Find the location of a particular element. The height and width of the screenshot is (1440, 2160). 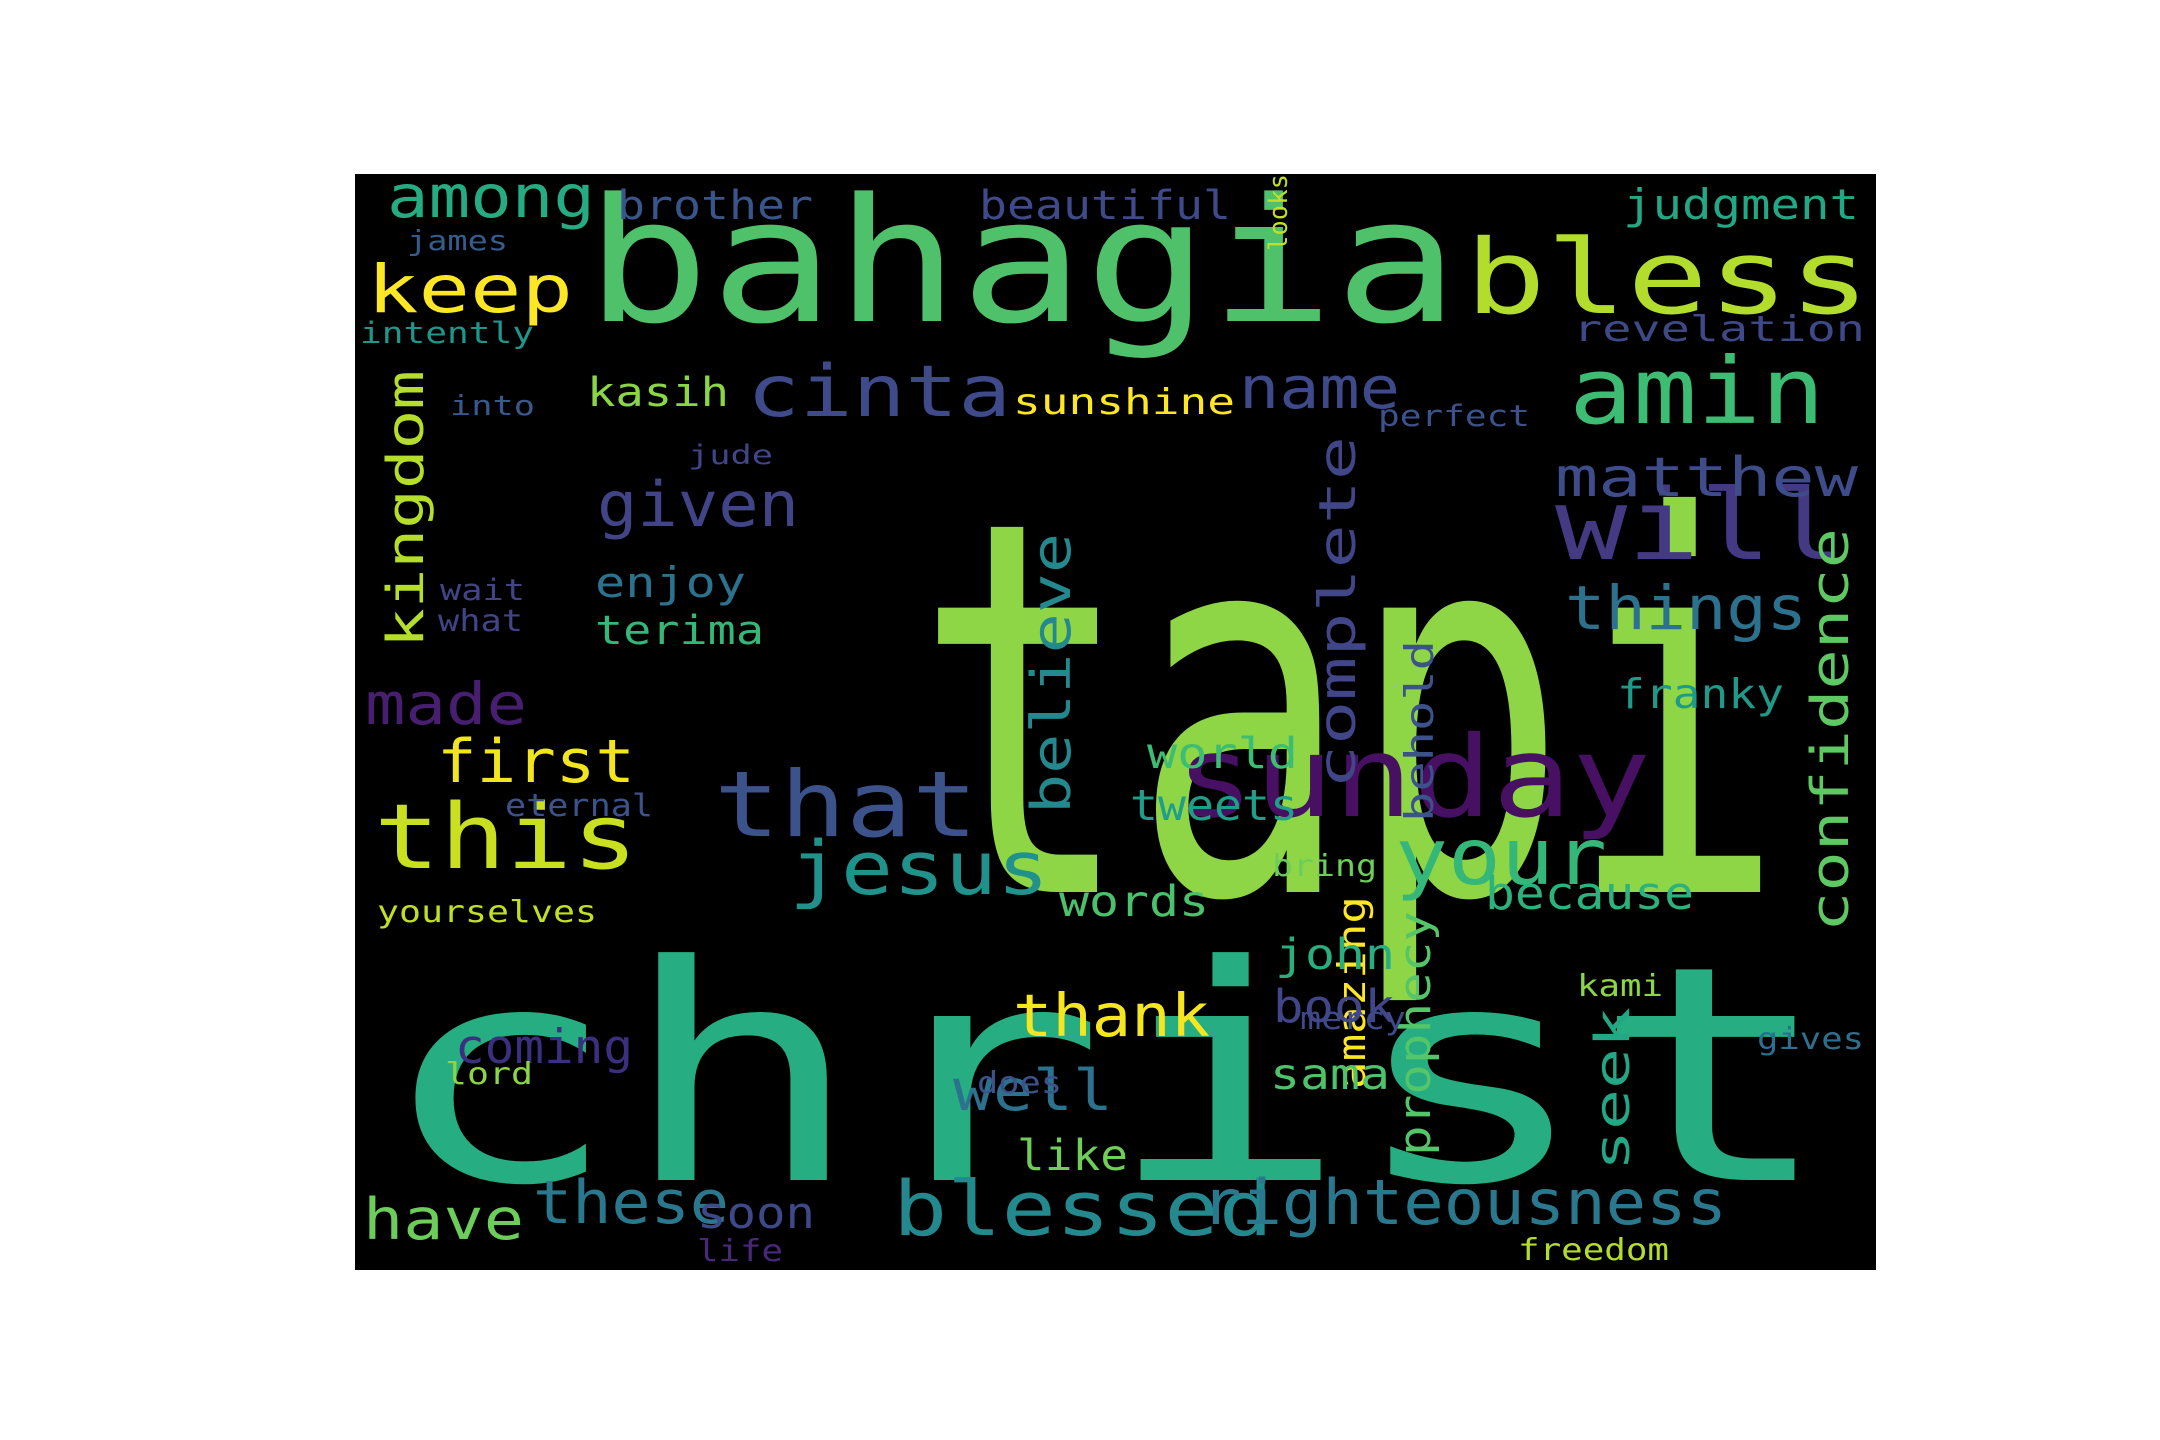

word-world: world is located at coordinates (1222, 754).